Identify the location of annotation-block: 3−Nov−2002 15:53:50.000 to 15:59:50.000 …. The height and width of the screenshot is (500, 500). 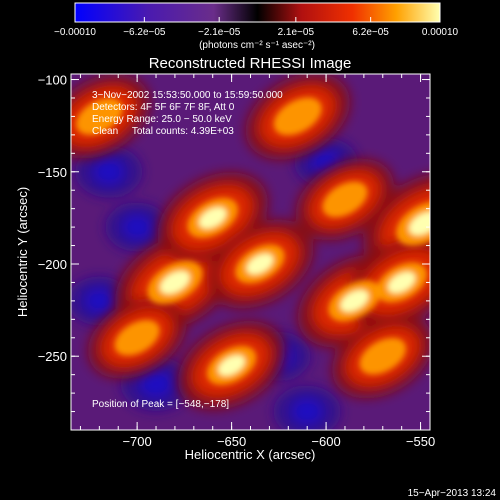
(187, 113).